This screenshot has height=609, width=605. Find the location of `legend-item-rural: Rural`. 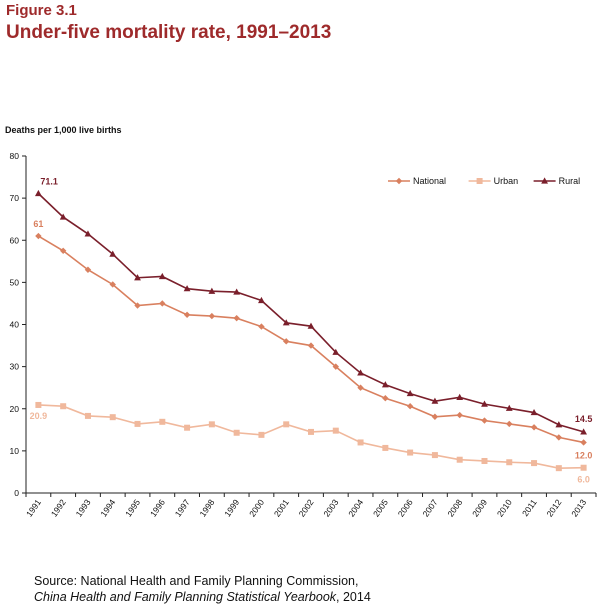

legend-item-rural: Rural is located at coordinates (556, 181).